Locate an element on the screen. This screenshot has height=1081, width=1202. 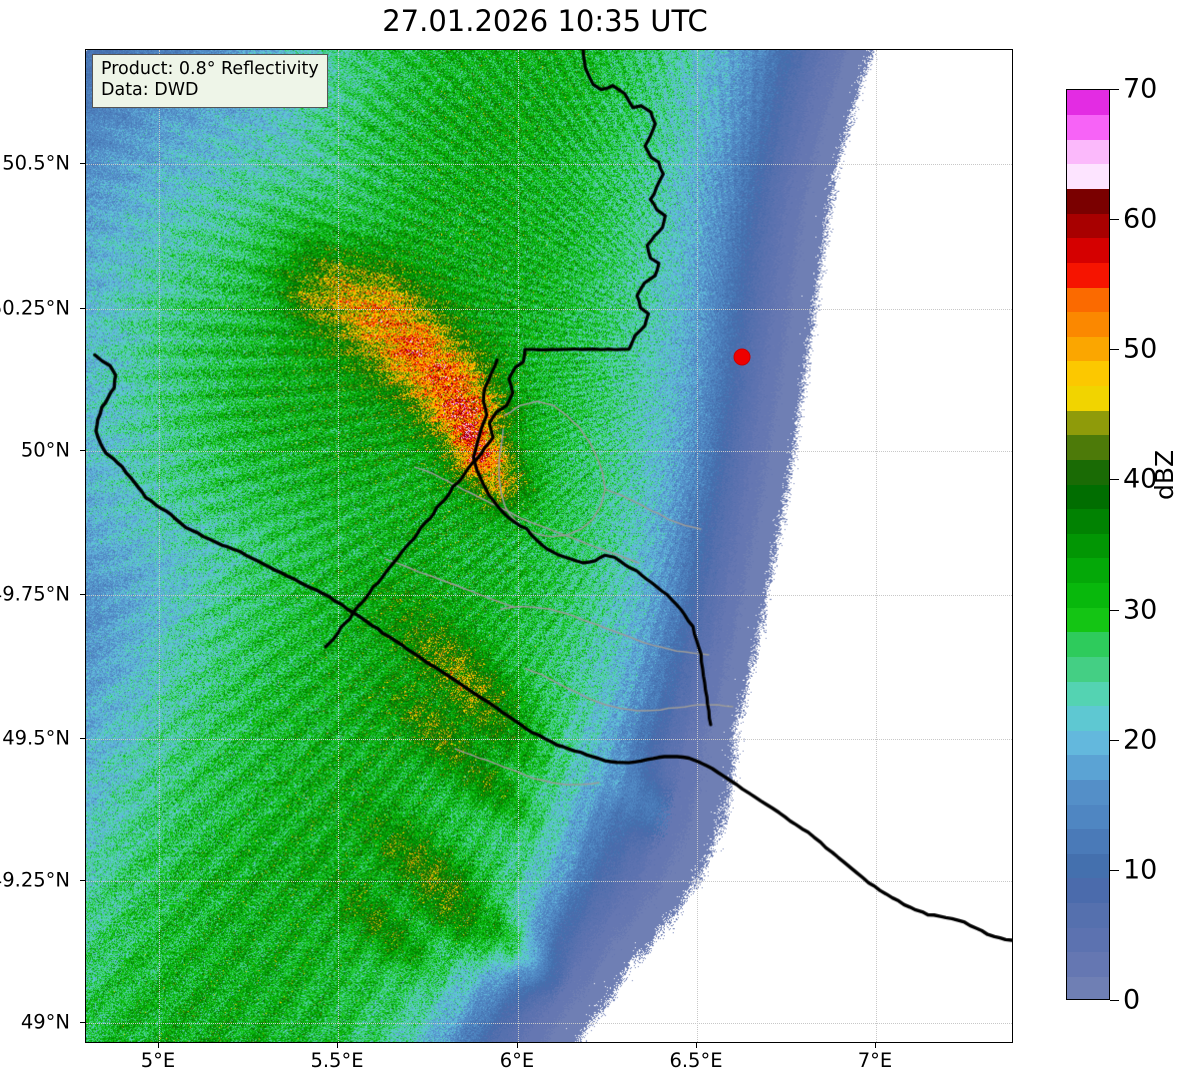
colorbar is located at coordinates (1088, 544).